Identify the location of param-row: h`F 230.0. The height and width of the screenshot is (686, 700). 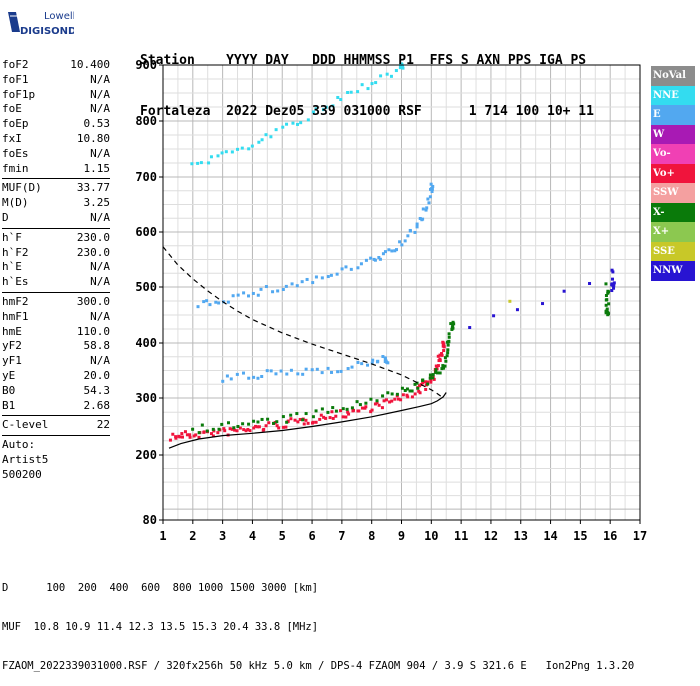
(56, 238).